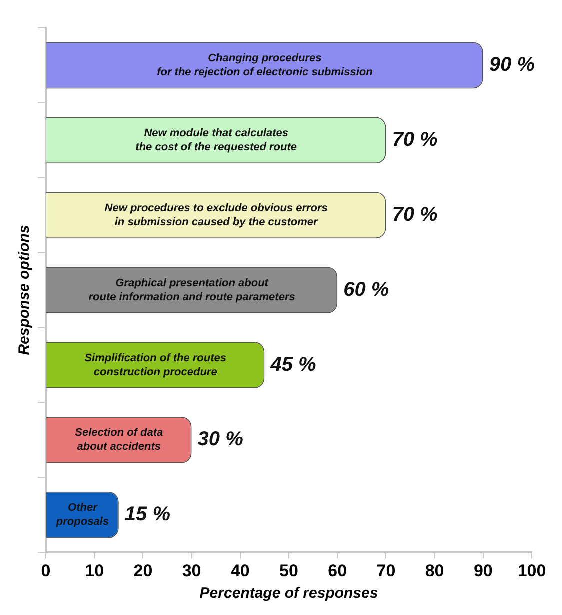 Image resolution: width=562 pixels, height=615 pixels. Describe the element at coordinates (143, 570) in the screenshot. I see `x-tick-label: 20` at that location.